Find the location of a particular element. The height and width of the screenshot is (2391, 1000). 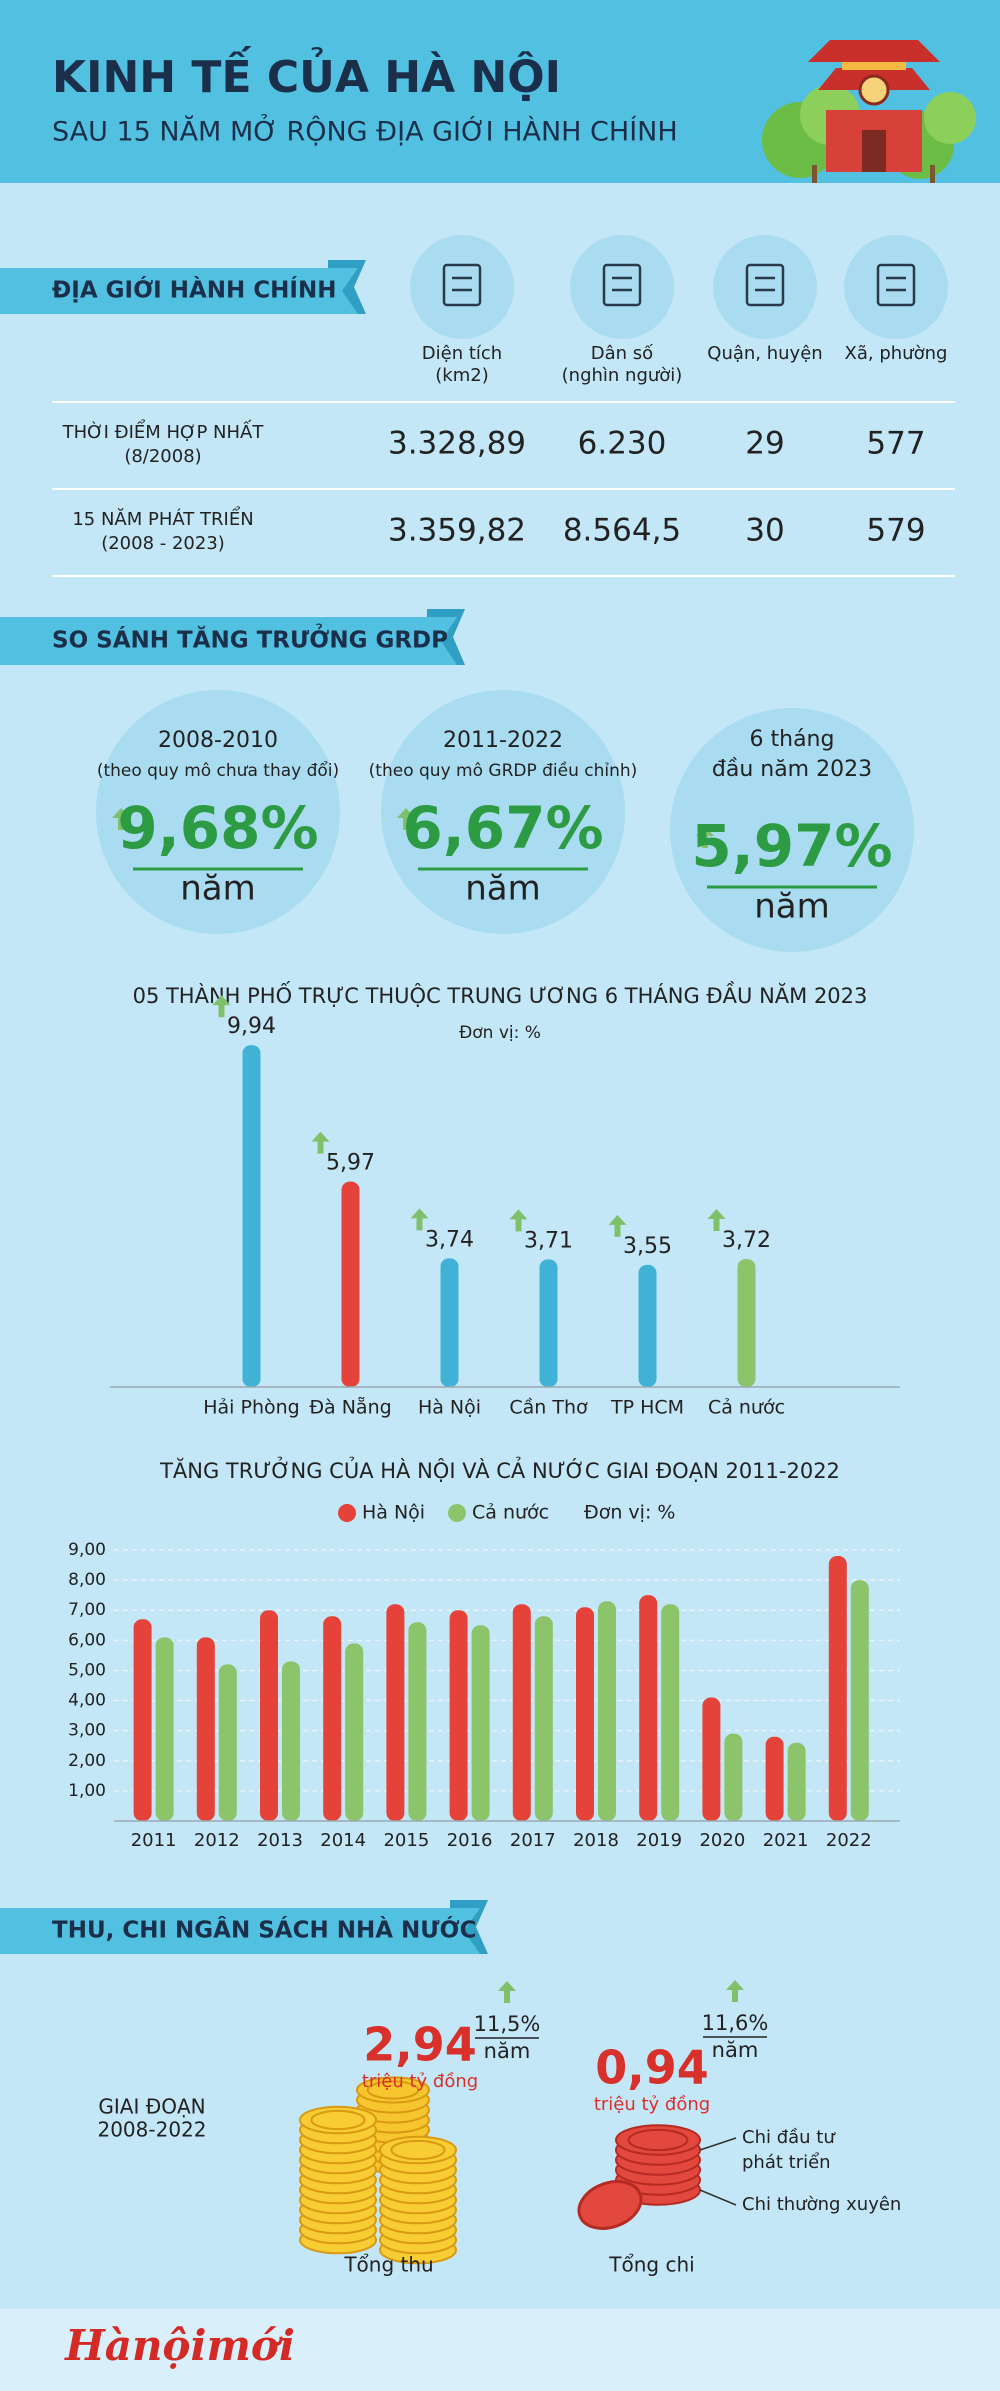

total-label: Tổng chi is located at coordinates (651, 2265).